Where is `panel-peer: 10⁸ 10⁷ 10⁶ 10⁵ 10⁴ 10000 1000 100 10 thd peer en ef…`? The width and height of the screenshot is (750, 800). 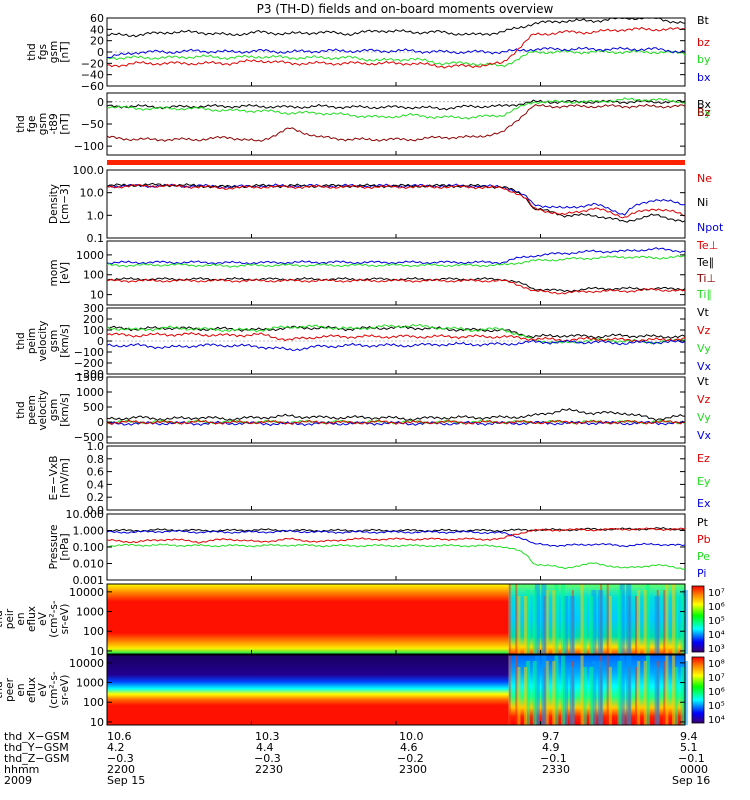
panel-peer: 10⁸ 10⁷ 10⁶ 10⁵ 10⁴ 10000 1000 100 10 thd peer en ef… is located at coordinates (362, 691).